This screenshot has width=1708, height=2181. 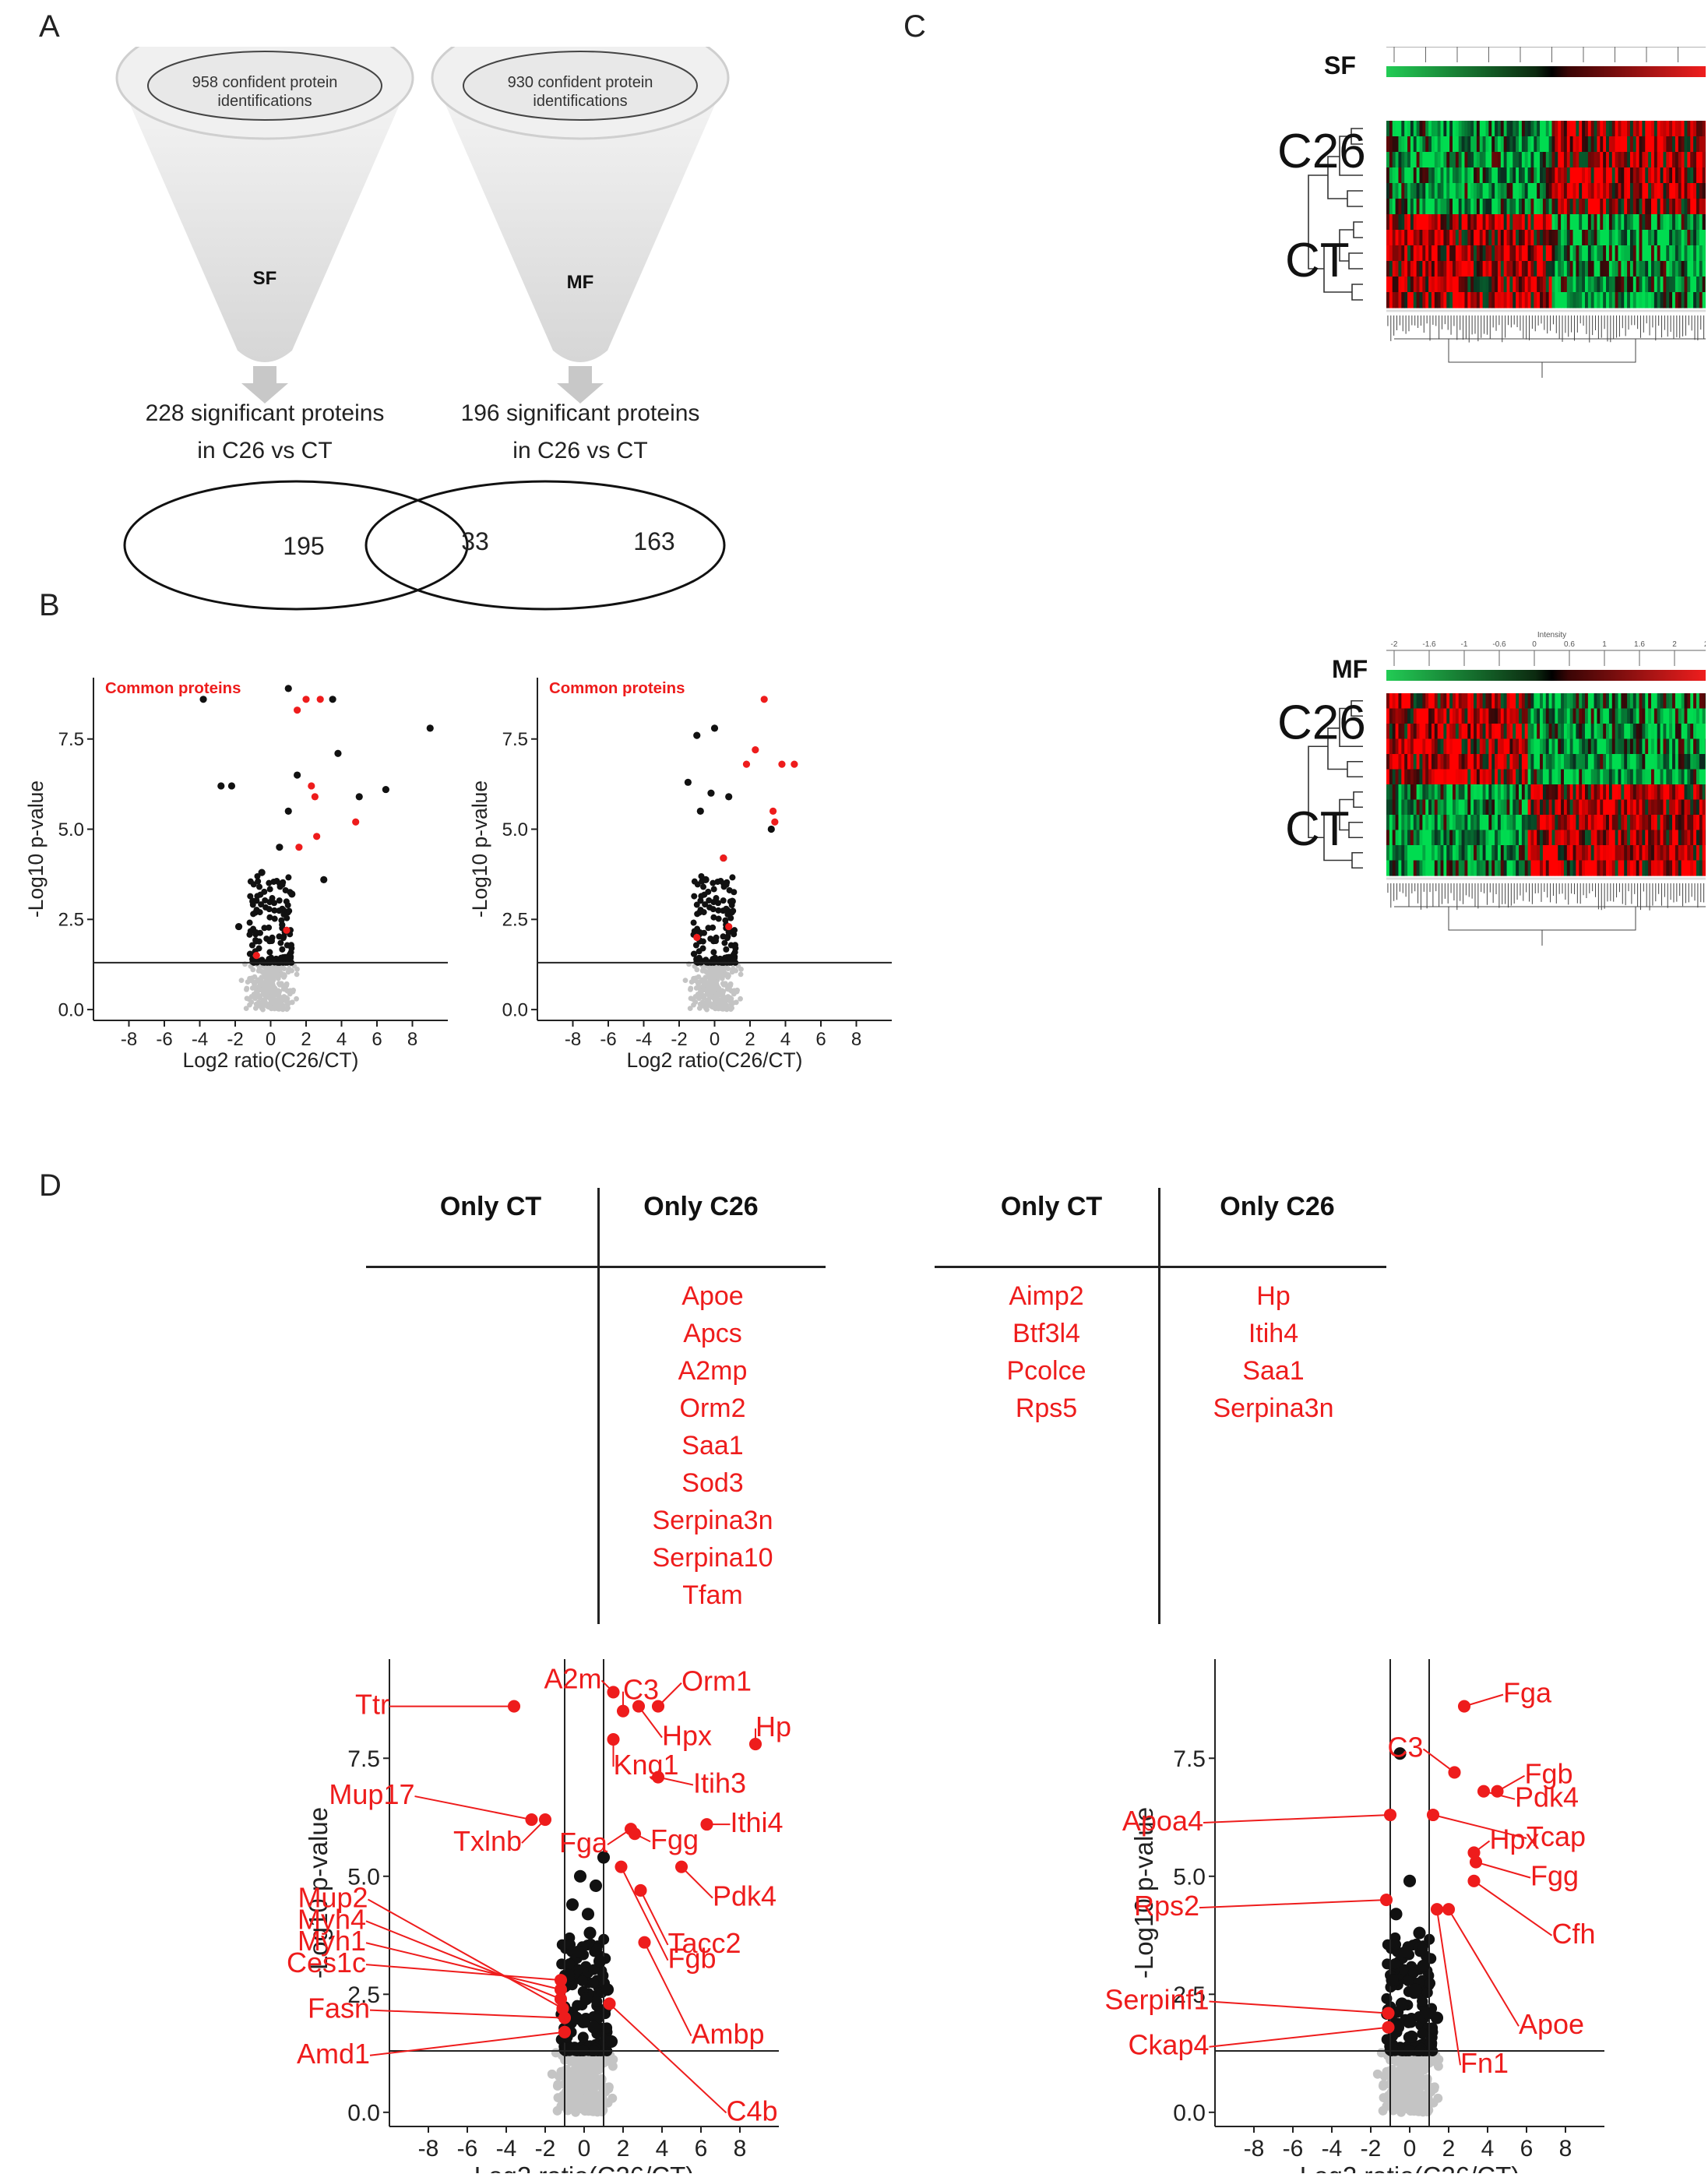 What do you see at coordinates (363, 1995) in the screenshot?
I see `y-tick-label: 2.5` at bounding box center [363, 1995].